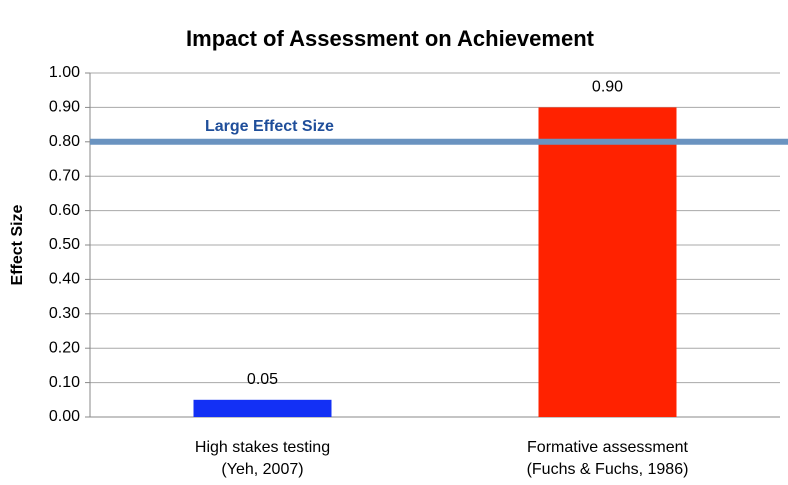  What do you see at coordinates (64, 210) in the screenshot?
I see `y-tick-label: 0.60` at bounding box center [64, 210].